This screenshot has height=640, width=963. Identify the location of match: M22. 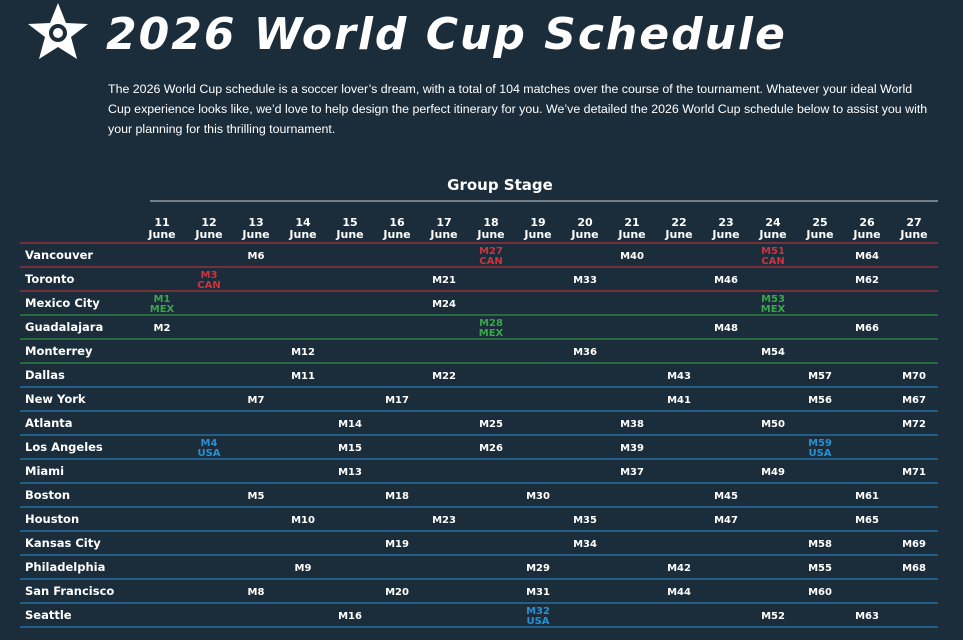
(444, 376).